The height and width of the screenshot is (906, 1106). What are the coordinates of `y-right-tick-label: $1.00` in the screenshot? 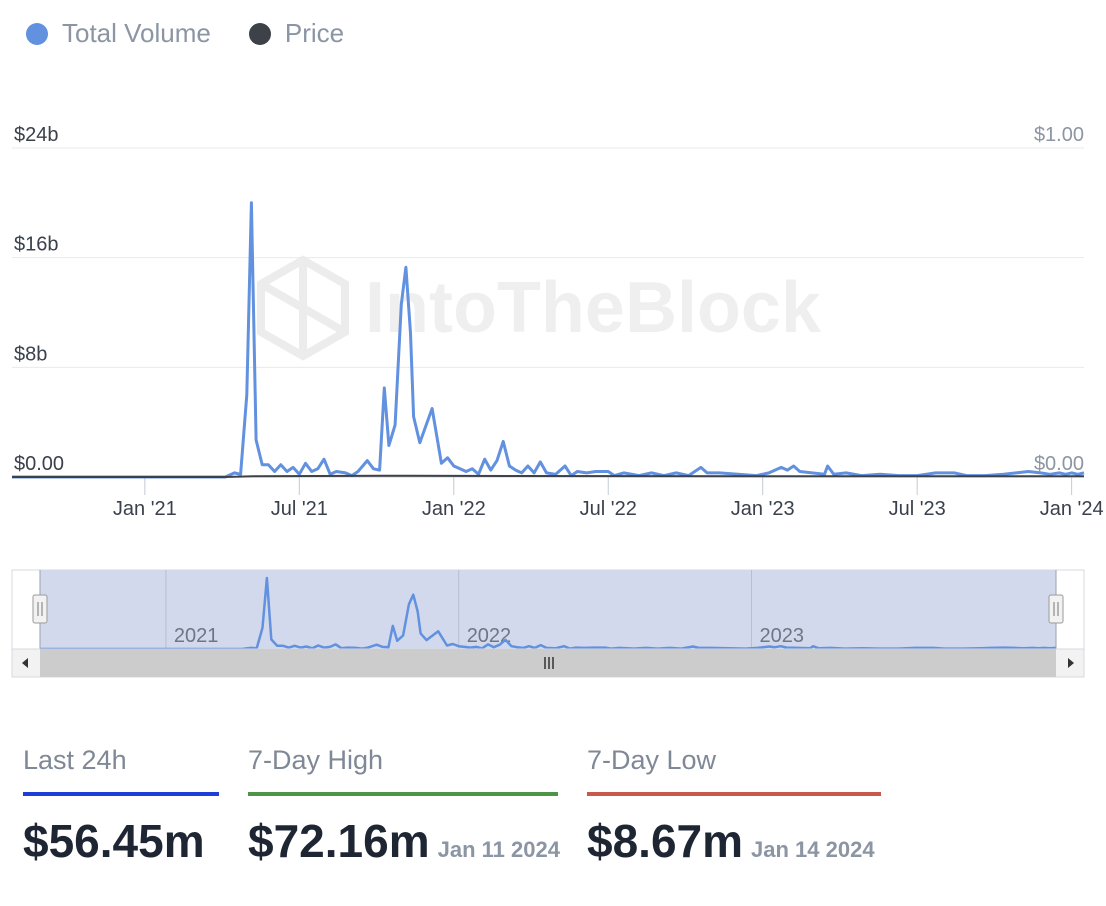 It's located at (1059, 135).